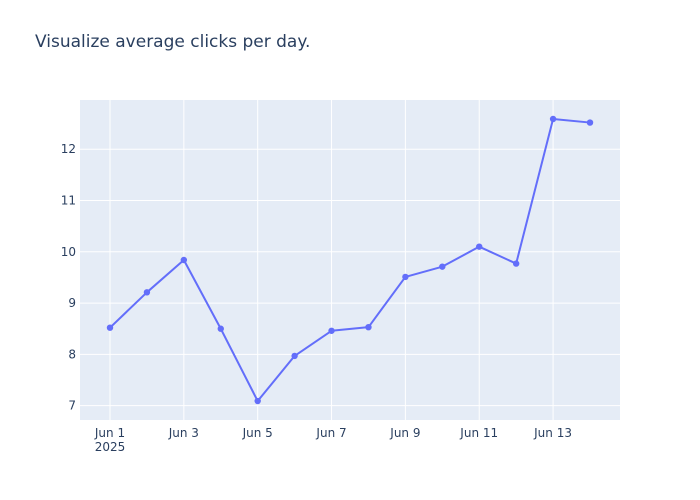  What do you see at coordinates (72, 354) in the screenshot?
I see `y-tick-label: 8` at bounding box center [72, 354].